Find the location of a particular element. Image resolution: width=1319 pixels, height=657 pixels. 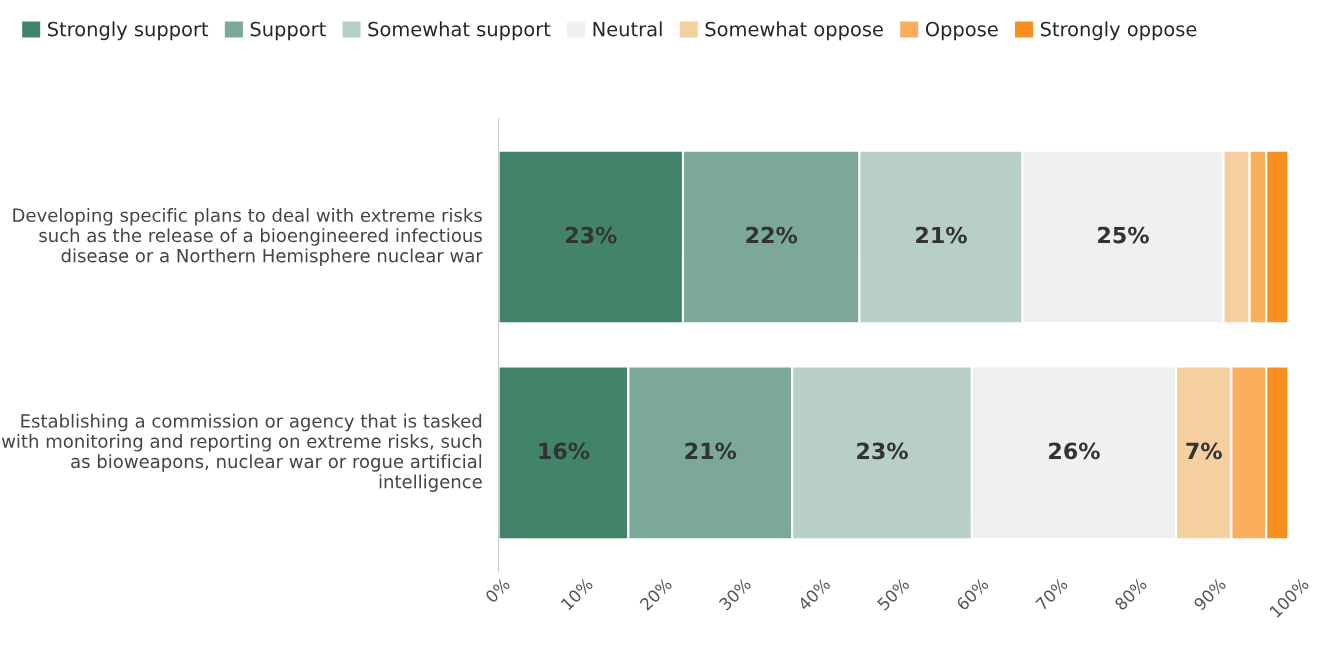

legend-label: Neutral is located at coordinates (627, 29).